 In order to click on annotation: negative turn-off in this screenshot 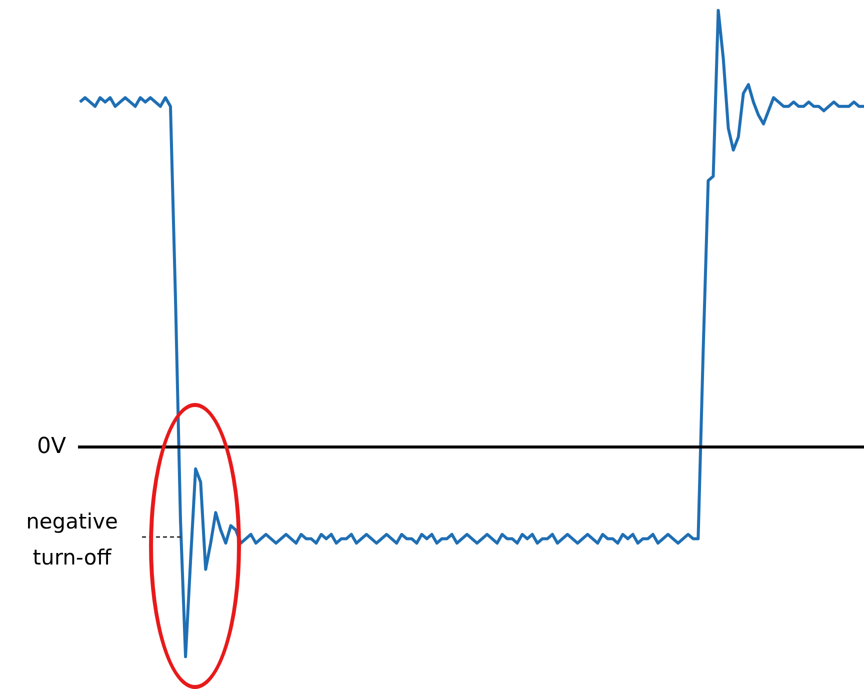, I will do `click(72, 539)`.